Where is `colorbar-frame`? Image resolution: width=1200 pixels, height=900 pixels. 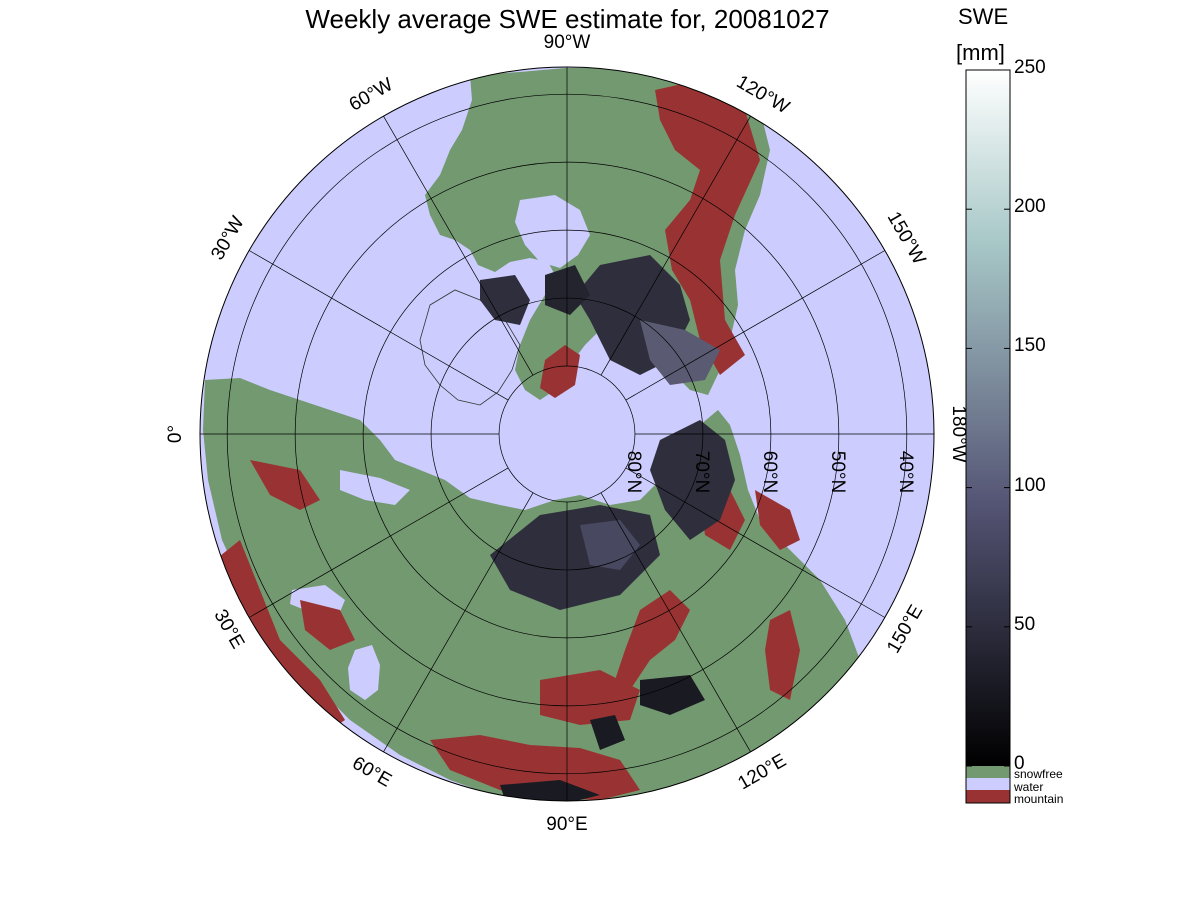
colorbar-frame is located at coordinates (988, 436).